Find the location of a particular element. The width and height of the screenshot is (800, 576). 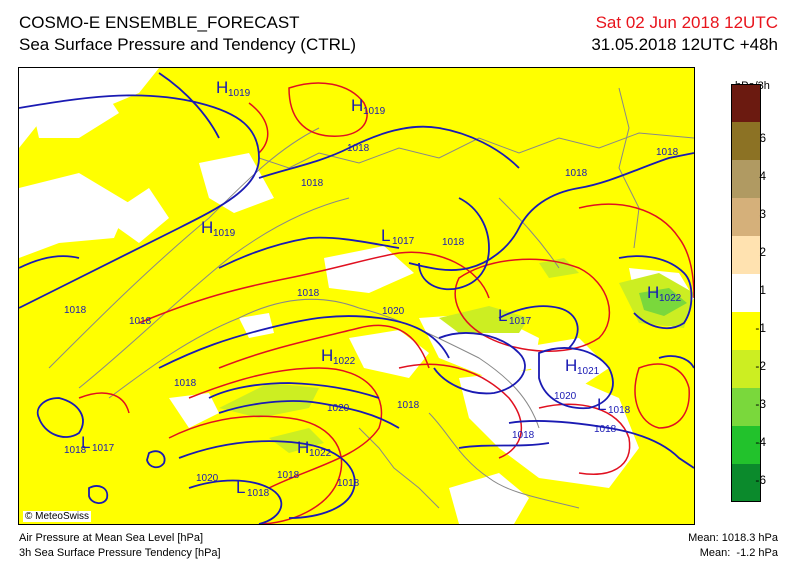

map-title: COSMO-E ENSEMBLE_FORECAST is located at coordinates (159, 22).